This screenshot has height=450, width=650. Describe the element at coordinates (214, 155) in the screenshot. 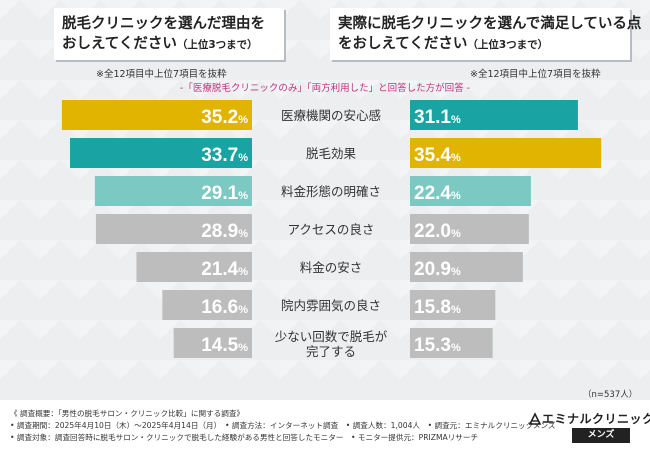

I see `left-value-label-1-int: 33.` at that location.